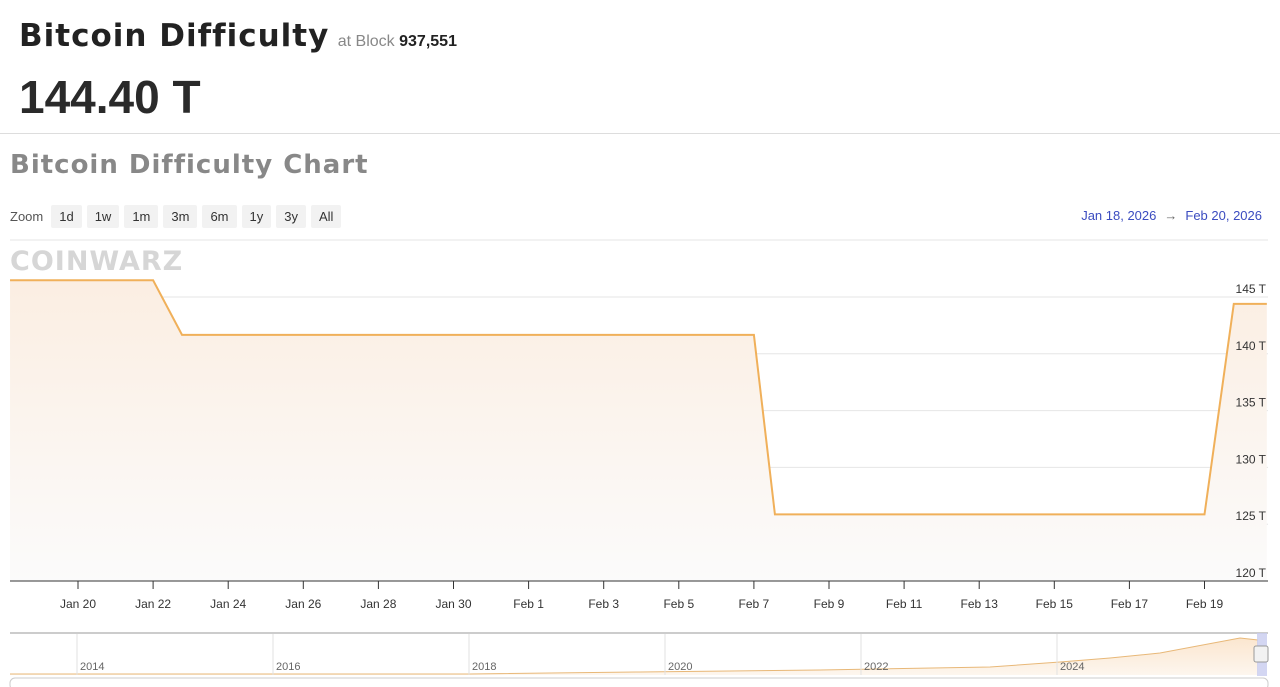  Describe the element at coordinates (980, 604) in the screenshot. I see `x-tick-label: Feb 13` at that location.